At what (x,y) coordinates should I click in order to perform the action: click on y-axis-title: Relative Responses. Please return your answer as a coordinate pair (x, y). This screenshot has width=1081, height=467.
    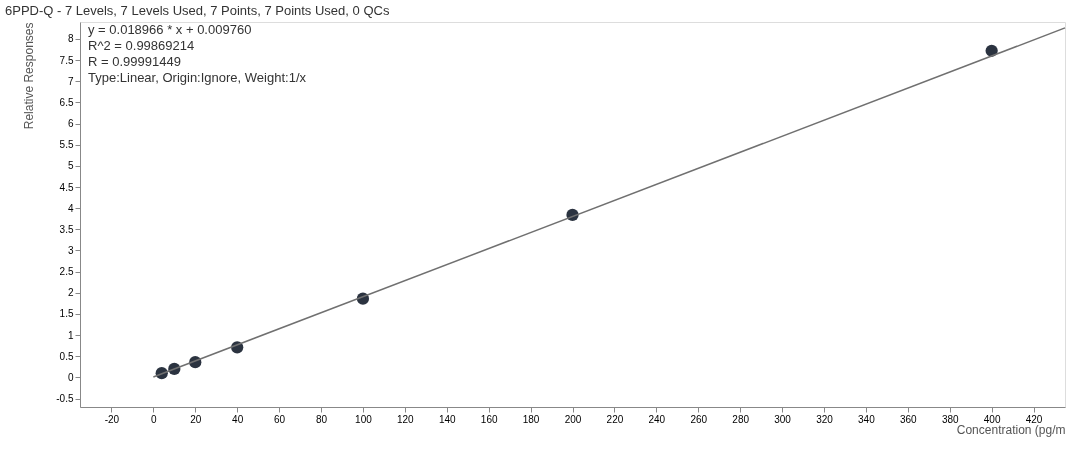
    Looking at the image, I should click on (29, 76).